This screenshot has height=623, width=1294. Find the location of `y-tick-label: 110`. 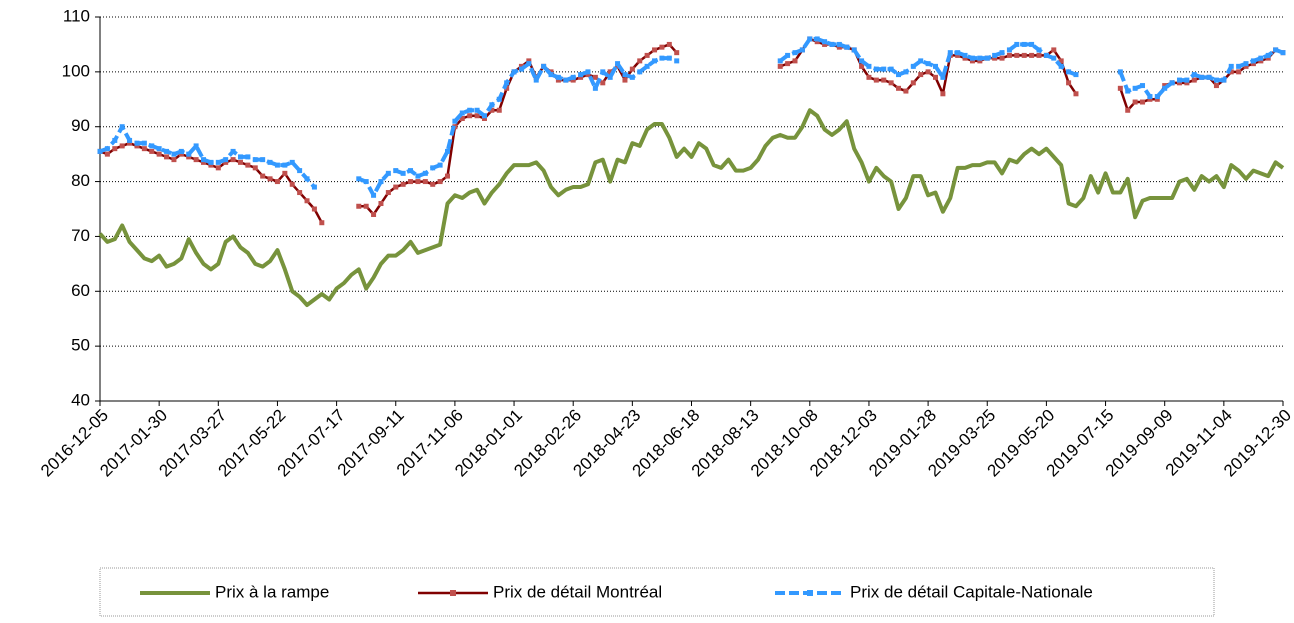

y-tick-label: 110 is located at coordinates (76, 15).